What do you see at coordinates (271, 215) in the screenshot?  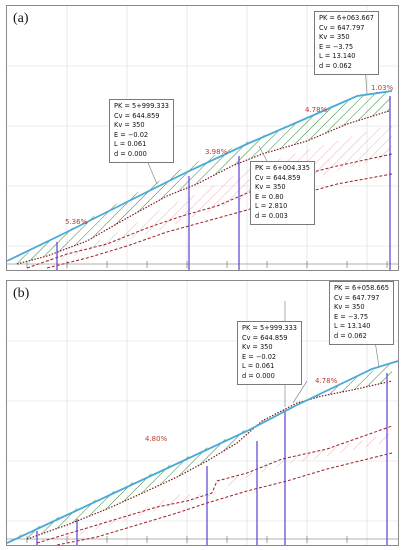 I see `callout-d: d = 0.003` at bounding box center [271, 215].